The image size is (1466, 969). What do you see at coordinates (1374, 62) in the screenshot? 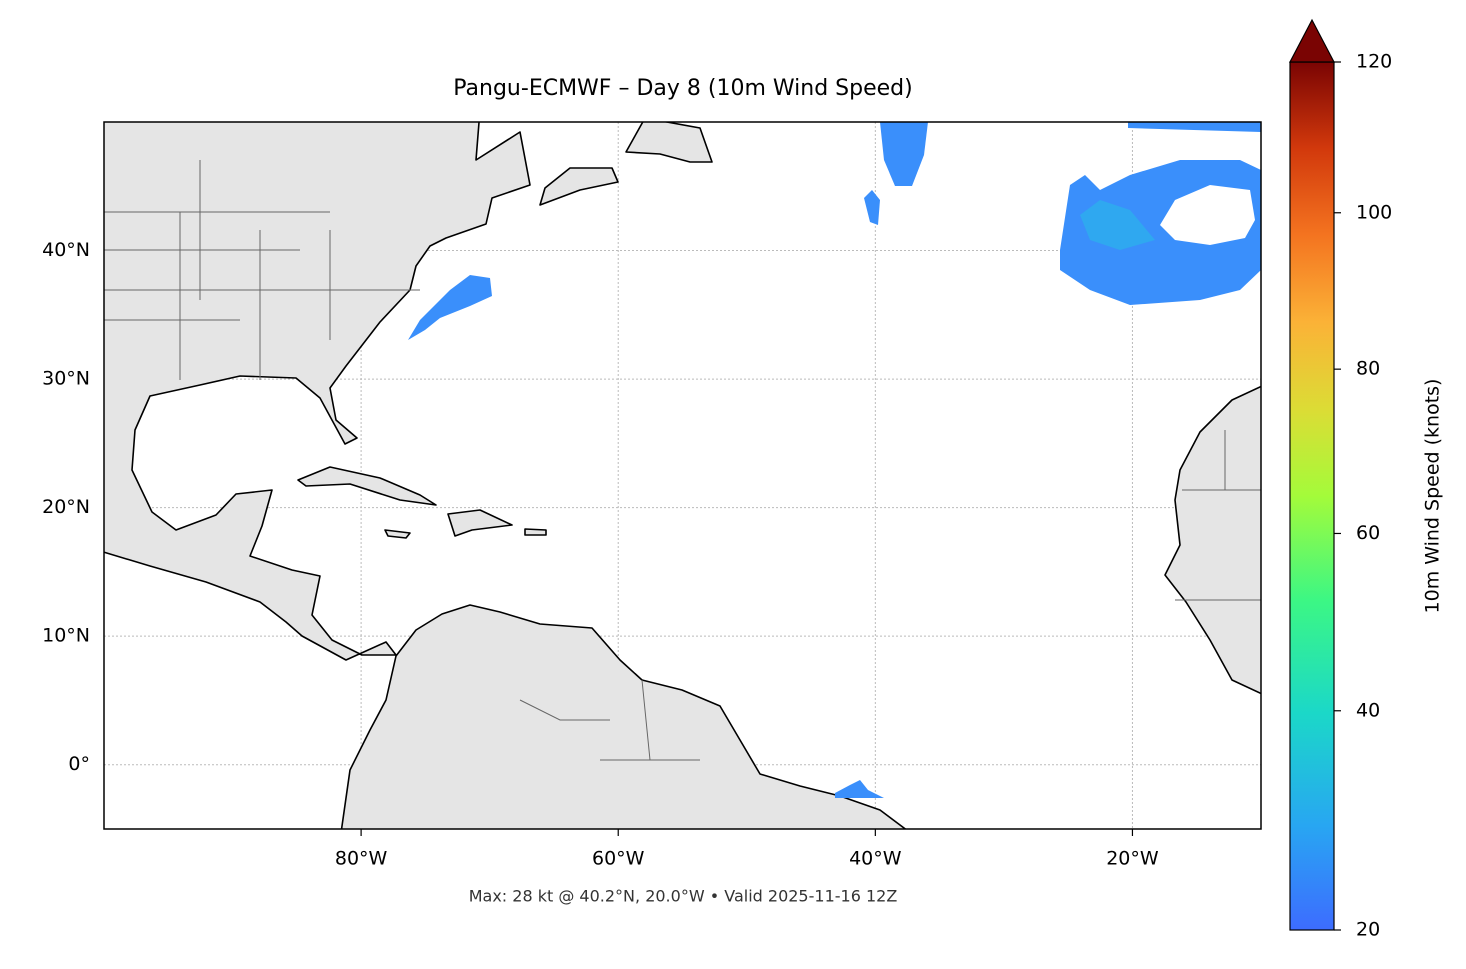
I see `colorbar-tick-label: 120` at bounding box center [1374, 62].